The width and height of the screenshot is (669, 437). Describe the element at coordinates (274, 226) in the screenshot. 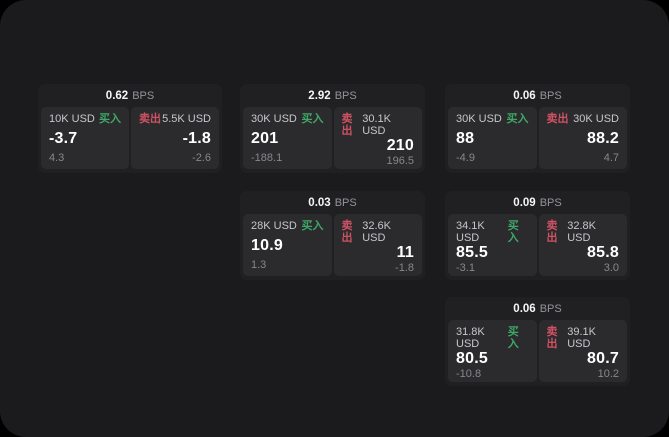

I see `buy-amount: 28K USD` at that location.